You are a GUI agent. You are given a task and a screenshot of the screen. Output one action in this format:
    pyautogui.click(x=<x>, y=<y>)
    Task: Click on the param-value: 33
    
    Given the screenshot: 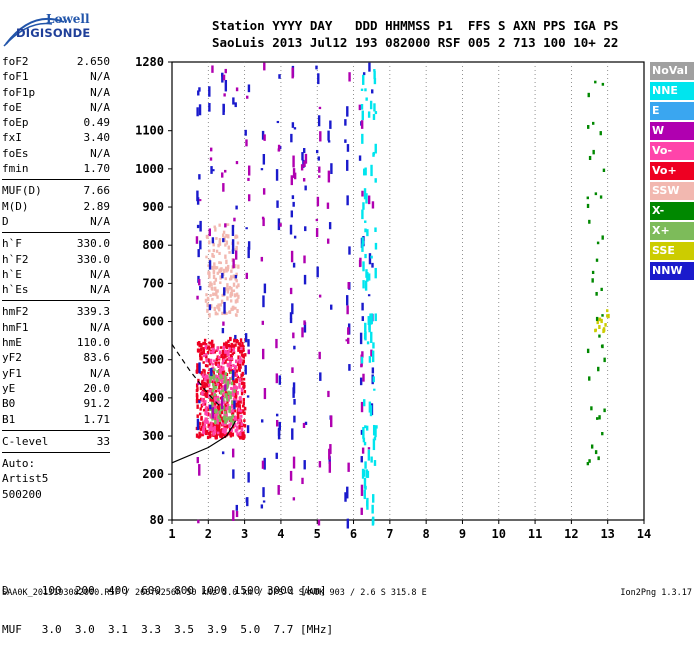 What is the action you would take?
    pyautogui.click(x=103, y=441)
    